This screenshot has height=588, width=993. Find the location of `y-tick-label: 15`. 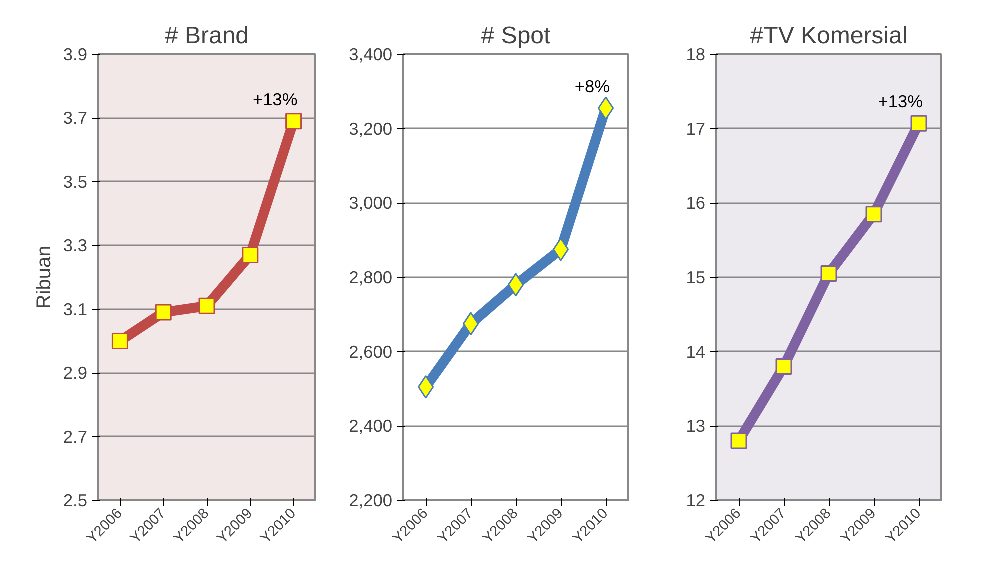

y-tick-label: 15 is located at coordinates (696, 278).